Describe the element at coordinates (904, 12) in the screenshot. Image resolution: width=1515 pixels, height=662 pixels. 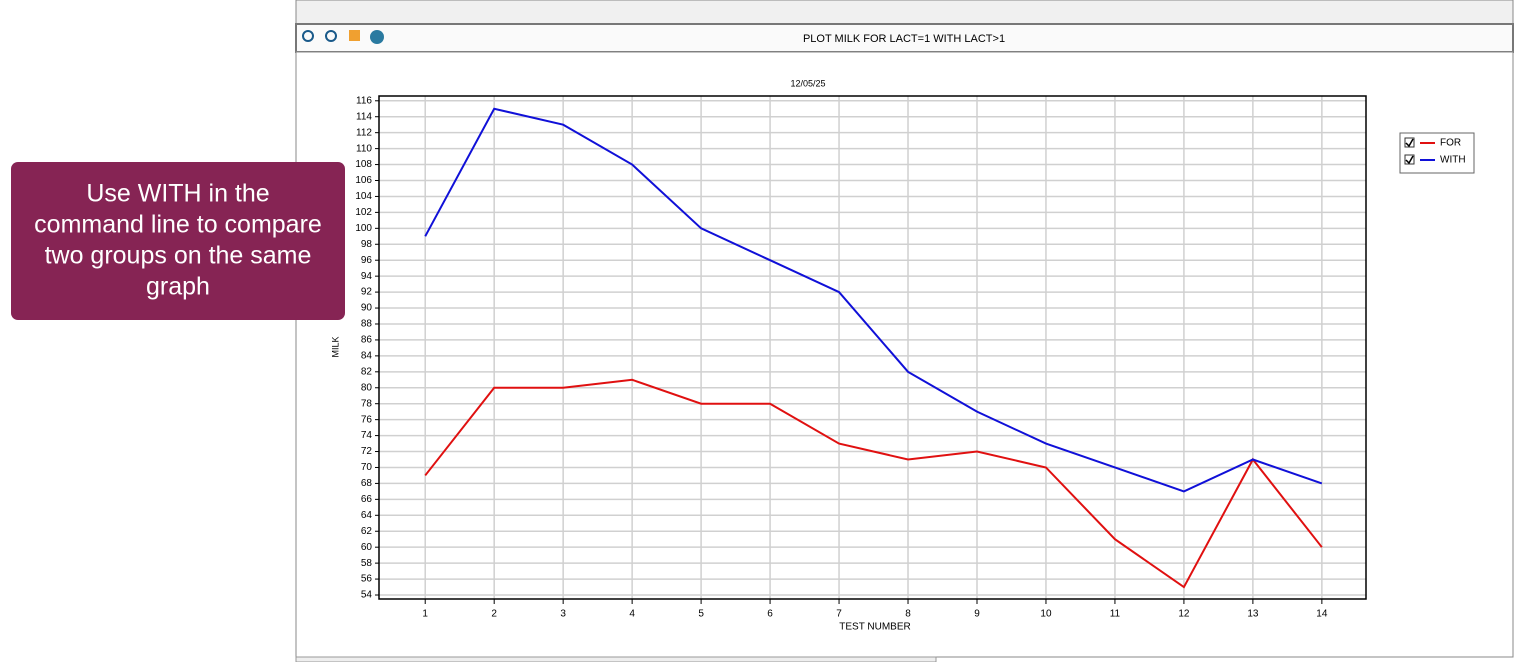
I see `top-strip` at that location.